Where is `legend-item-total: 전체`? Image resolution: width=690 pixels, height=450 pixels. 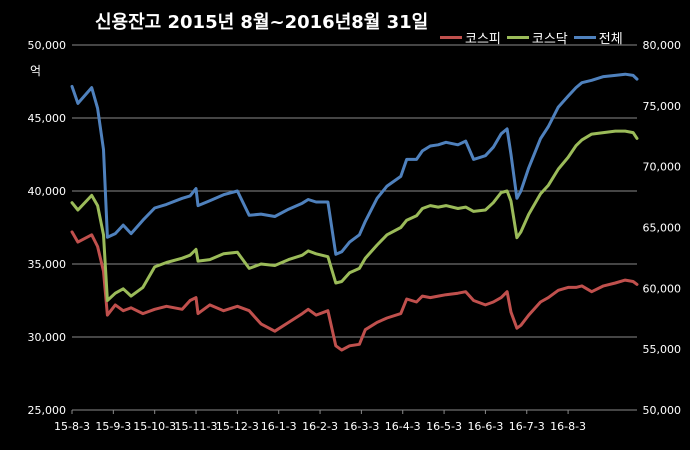
legend-item-total: 전체 is located at coordinates (598, 37).